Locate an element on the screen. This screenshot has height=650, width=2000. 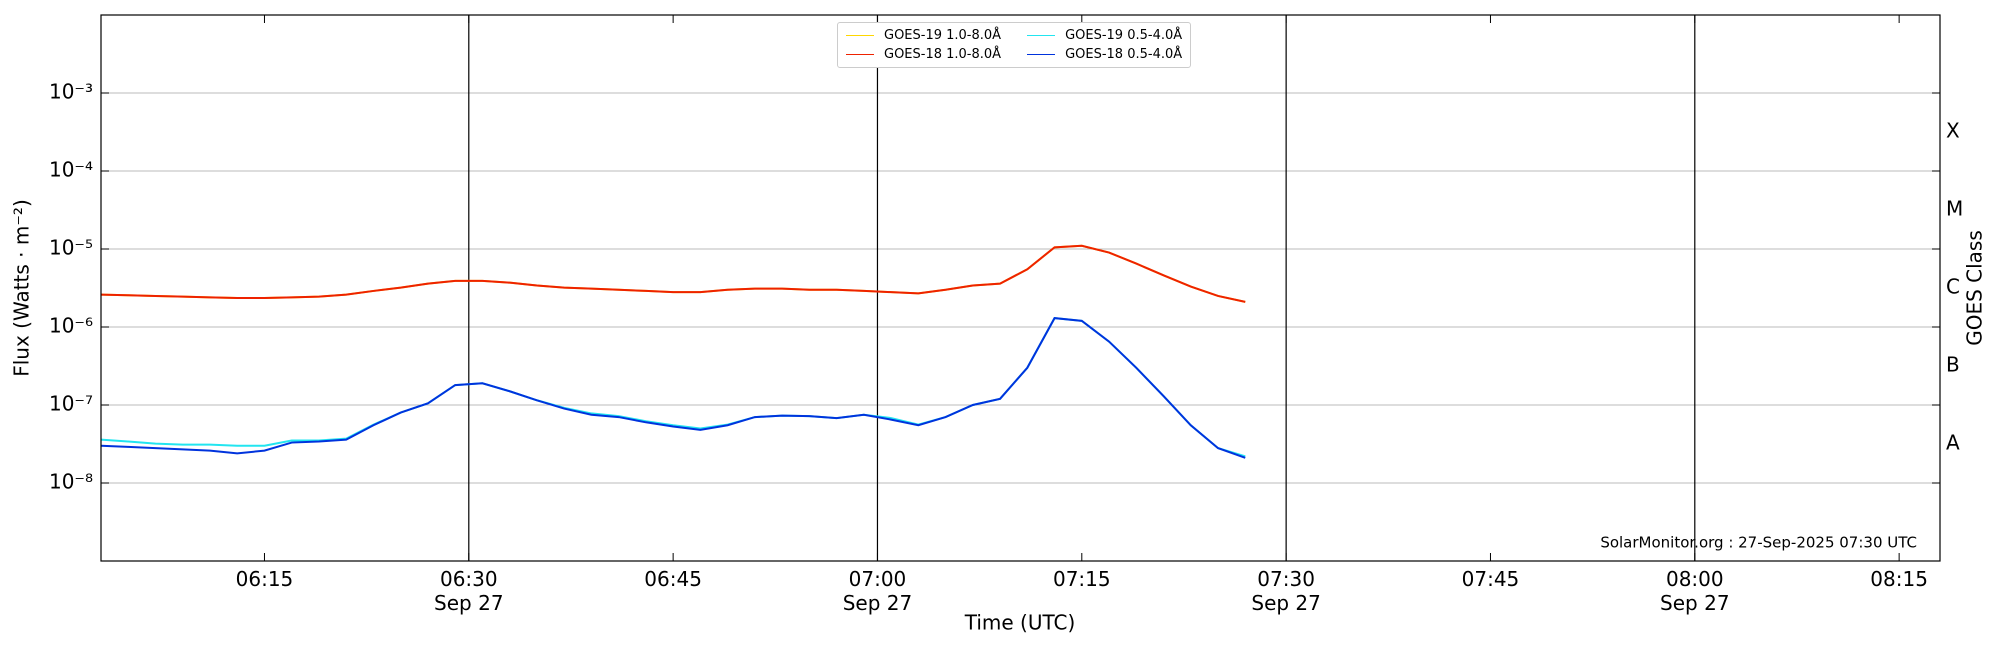
legend-label: GOES-19 1.0-8.0Å is located at coordinates (943, 35).